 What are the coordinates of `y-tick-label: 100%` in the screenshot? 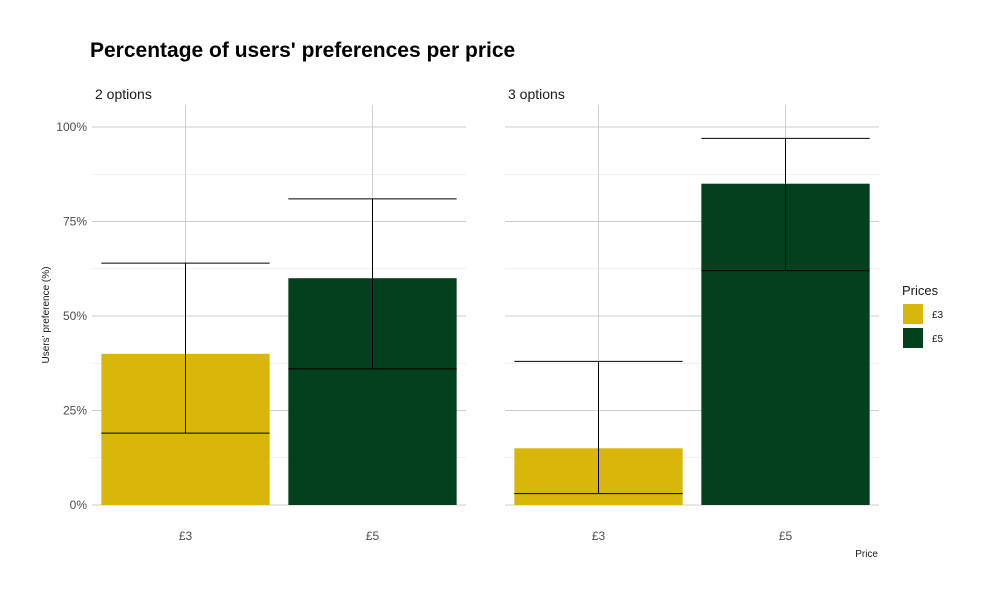 It's located at (71, 127).